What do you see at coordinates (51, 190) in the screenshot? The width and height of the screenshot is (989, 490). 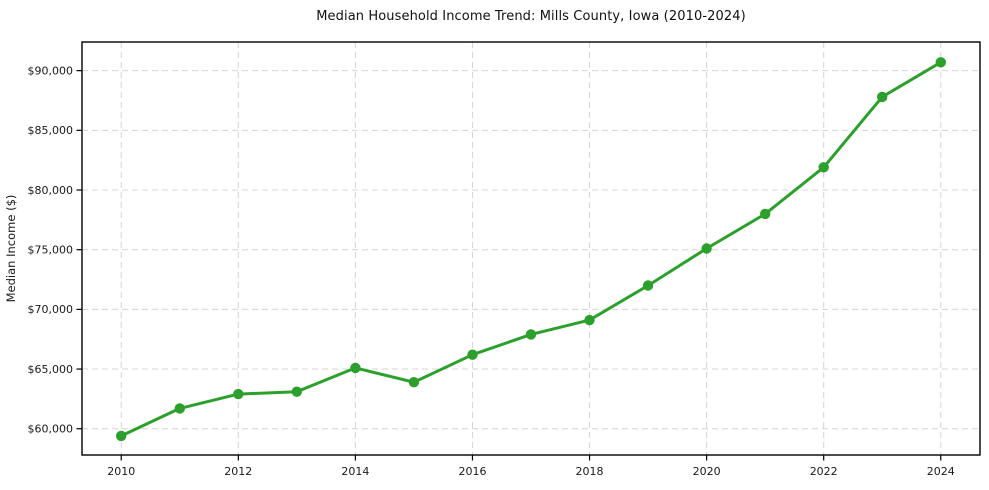 I see `y-tick-label: $80,000` at bounding box center [51, 190].